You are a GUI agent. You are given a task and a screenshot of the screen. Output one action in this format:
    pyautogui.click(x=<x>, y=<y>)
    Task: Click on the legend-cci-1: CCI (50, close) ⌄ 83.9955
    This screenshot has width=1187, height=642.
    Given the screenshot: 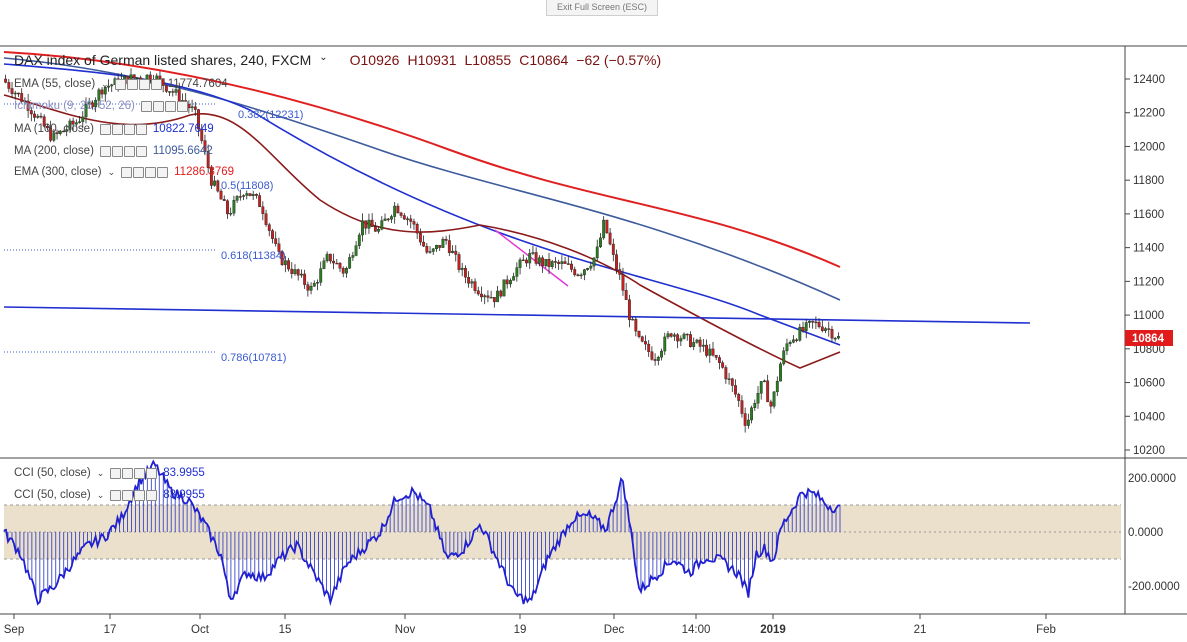 What is the action you would take?
    pyautogui.click(x=109, y=473)
    